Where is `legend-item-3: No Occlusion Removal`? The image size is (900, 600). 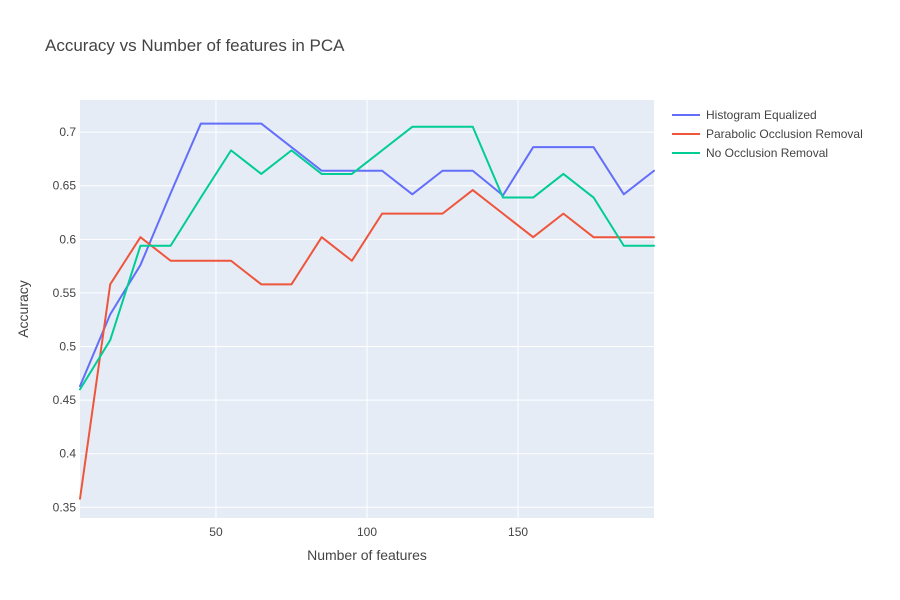
legend-item-3: No Occlusion Removal is located at coordinates (750, 153).